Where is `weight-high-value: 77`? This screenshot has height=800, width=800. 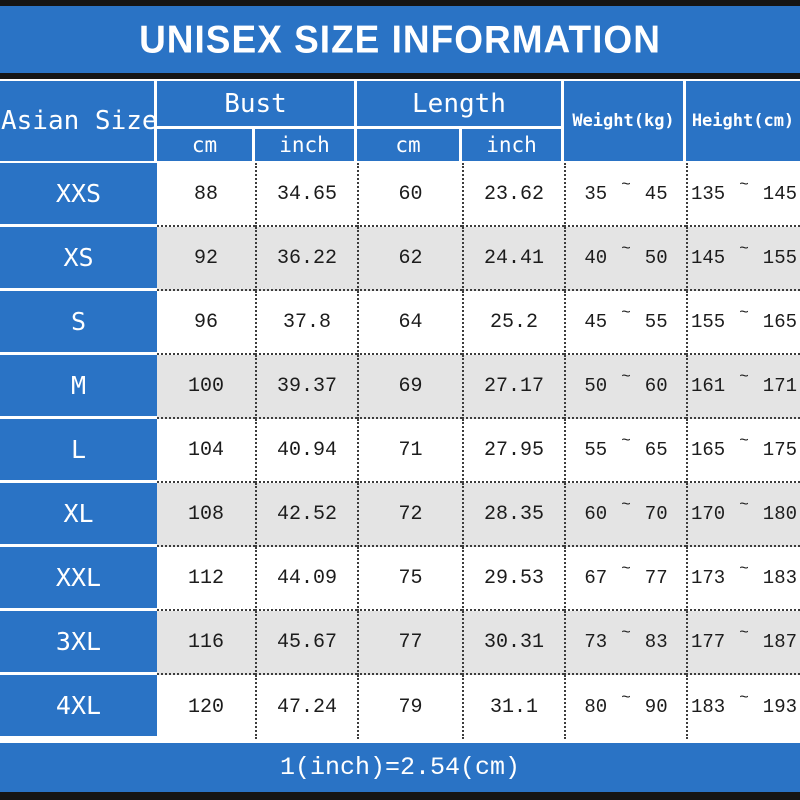
weight-high-value: 77 is located at coordinates (656, 578).